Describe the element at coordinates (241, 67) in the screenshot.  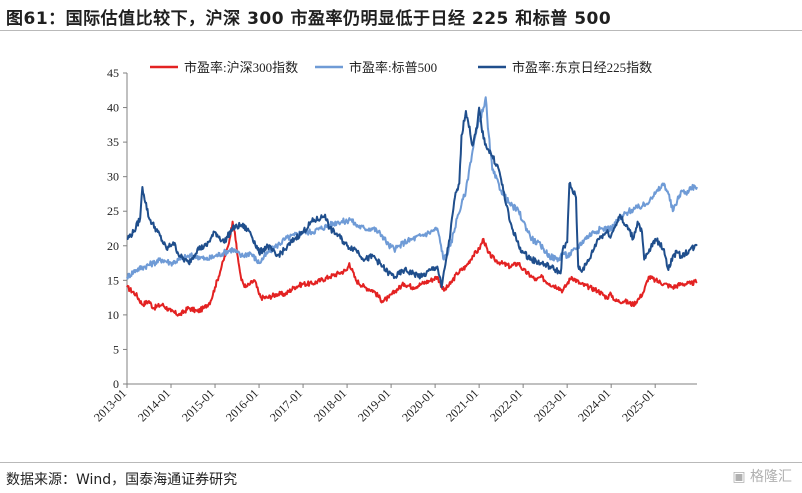
I see `legend-label-1: 市盈率:沪深300指数` at that location.